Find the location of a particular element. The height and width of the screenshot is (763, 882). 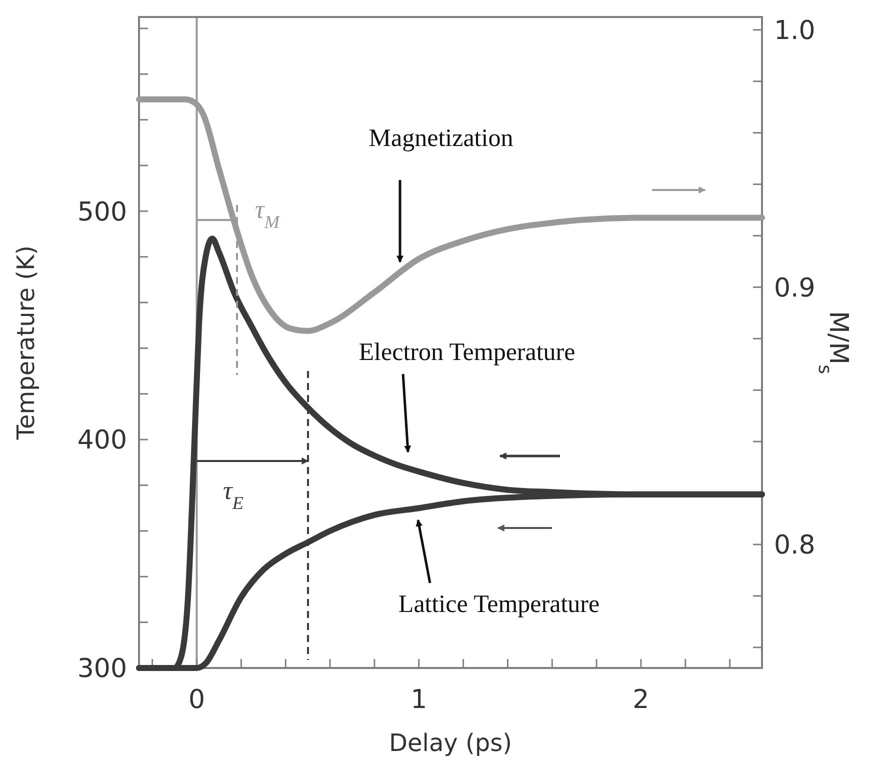

y-tick-label: 400 is located at coordinates (102, 441).